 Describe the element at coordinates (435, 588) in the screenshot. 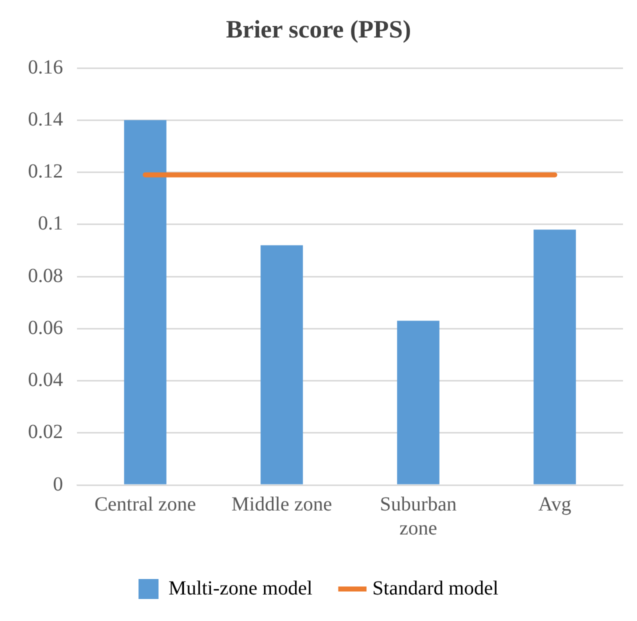

I see `legend-label: Standard model` at that location.